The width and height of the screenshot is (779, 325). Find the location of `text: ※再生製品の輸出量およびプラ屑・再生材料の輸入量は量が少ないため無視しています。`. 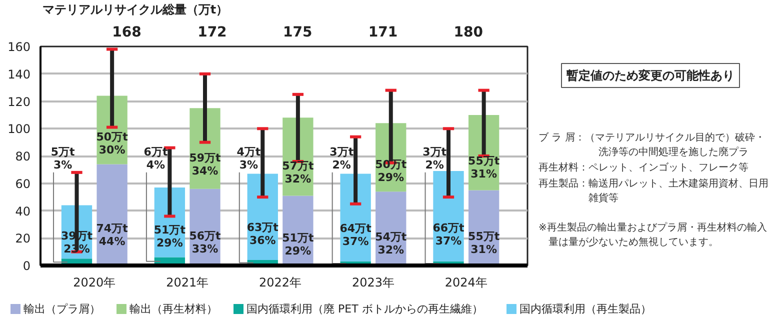

text: ※再生製品の輸出量およびプラ屑・再生材料の輸入量は量が少ないため無視しています。 is located at coordinates (652, 235).